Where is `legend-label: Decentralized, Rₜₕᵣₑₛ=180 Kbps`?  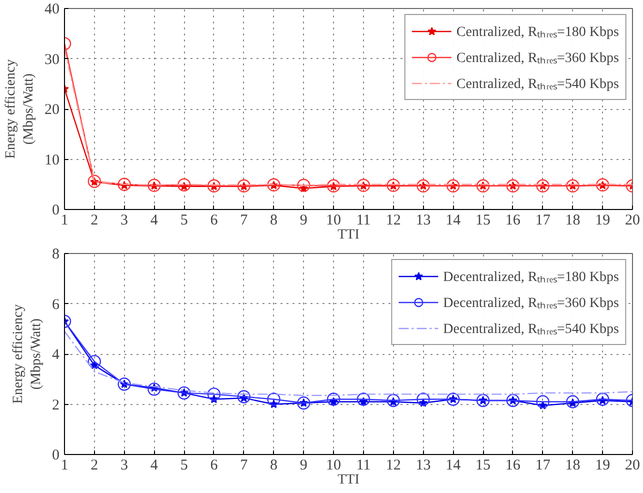 legend-label: Decentralized, Rₜₕᵣₑₛ=180 Kbps is located at coordinates (531, 277).